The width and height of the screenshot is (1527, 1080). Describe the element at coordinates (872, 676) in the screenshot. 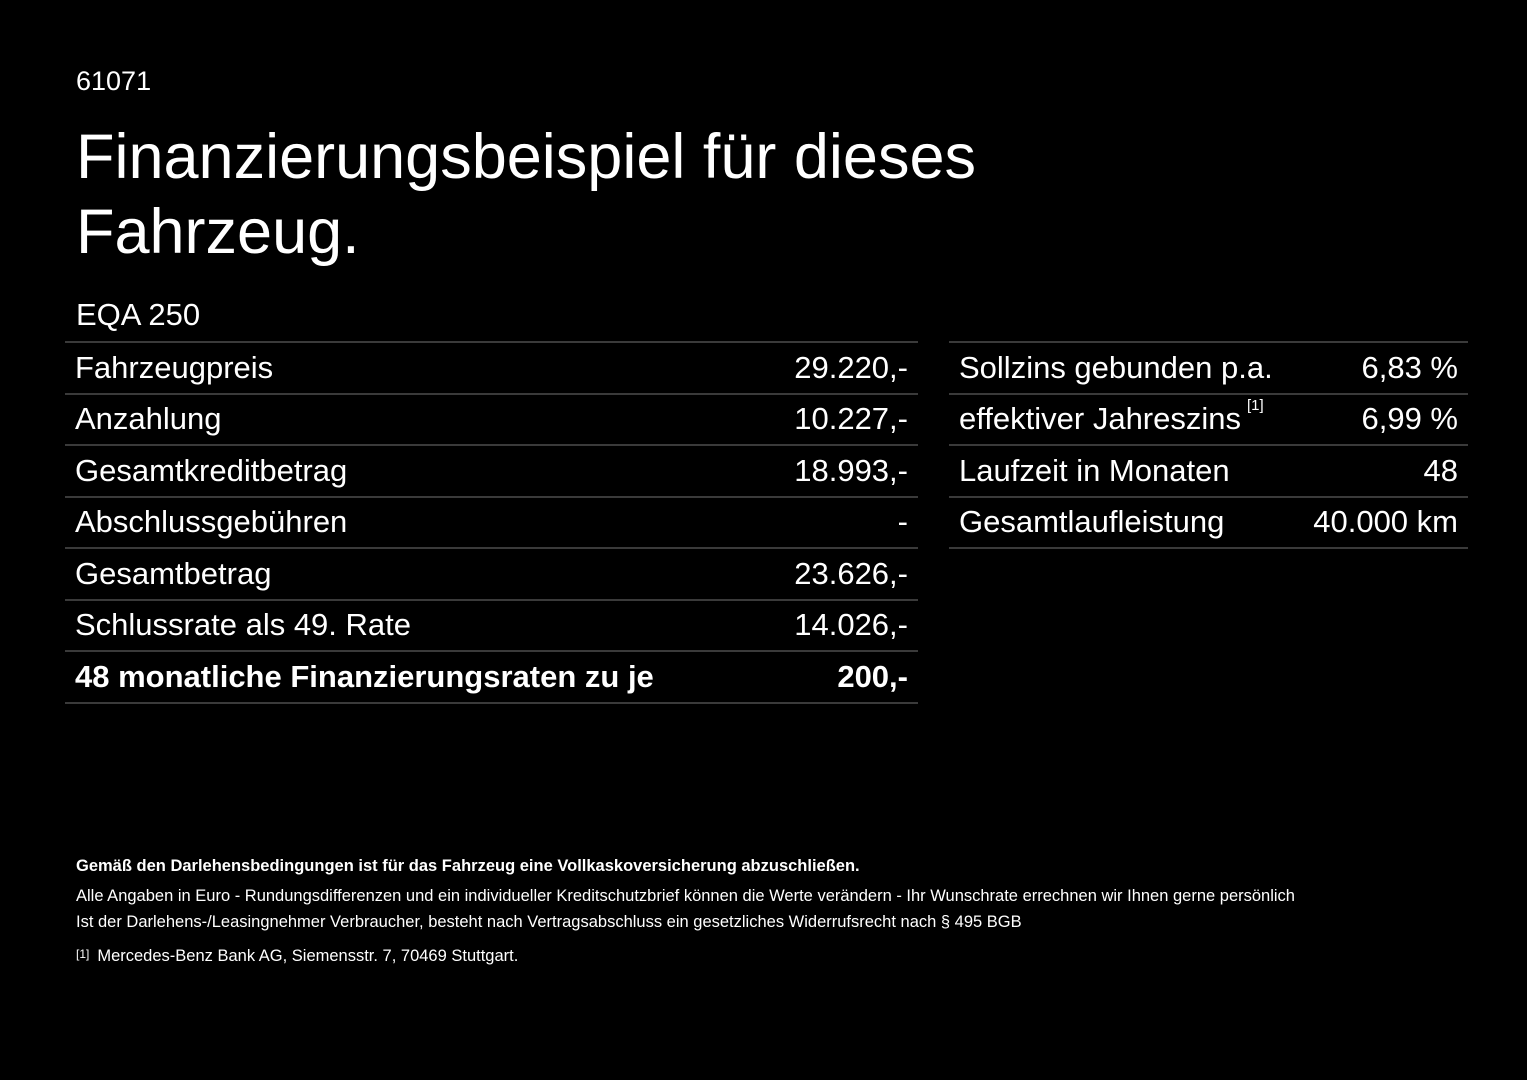

I see `row-value: 200,-` at that location.